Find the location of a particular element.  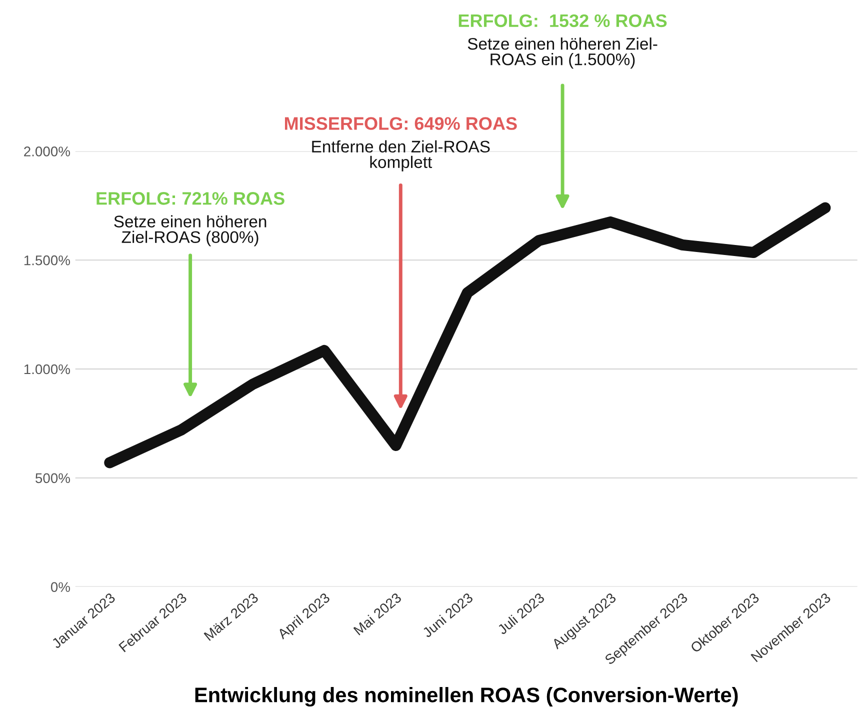

y-tick-label: 1.500% is located at coordinates (47, 260).